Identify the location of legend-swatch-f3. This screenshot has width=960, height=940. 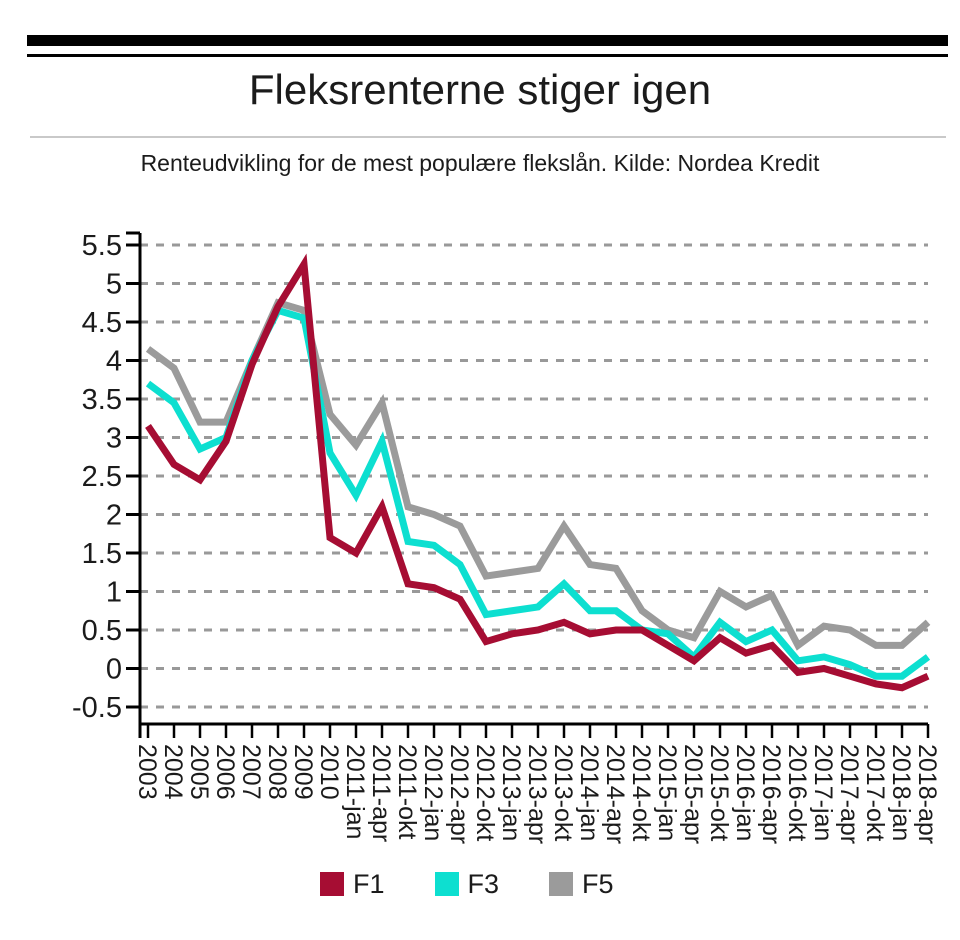
(446, 884).